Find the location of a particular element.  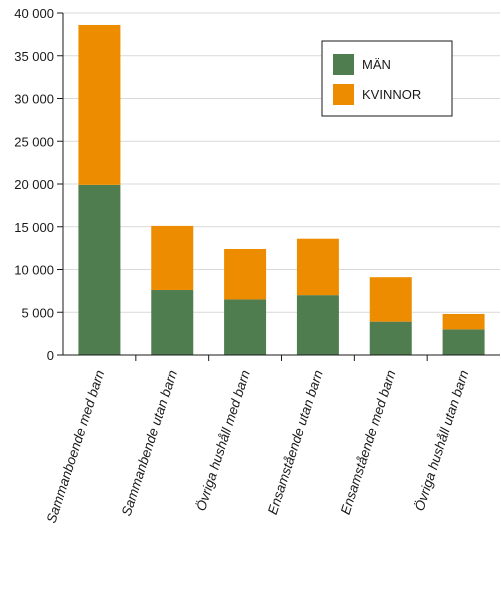

y-tick-label: 30 000 is located at coordinates (34, 99).